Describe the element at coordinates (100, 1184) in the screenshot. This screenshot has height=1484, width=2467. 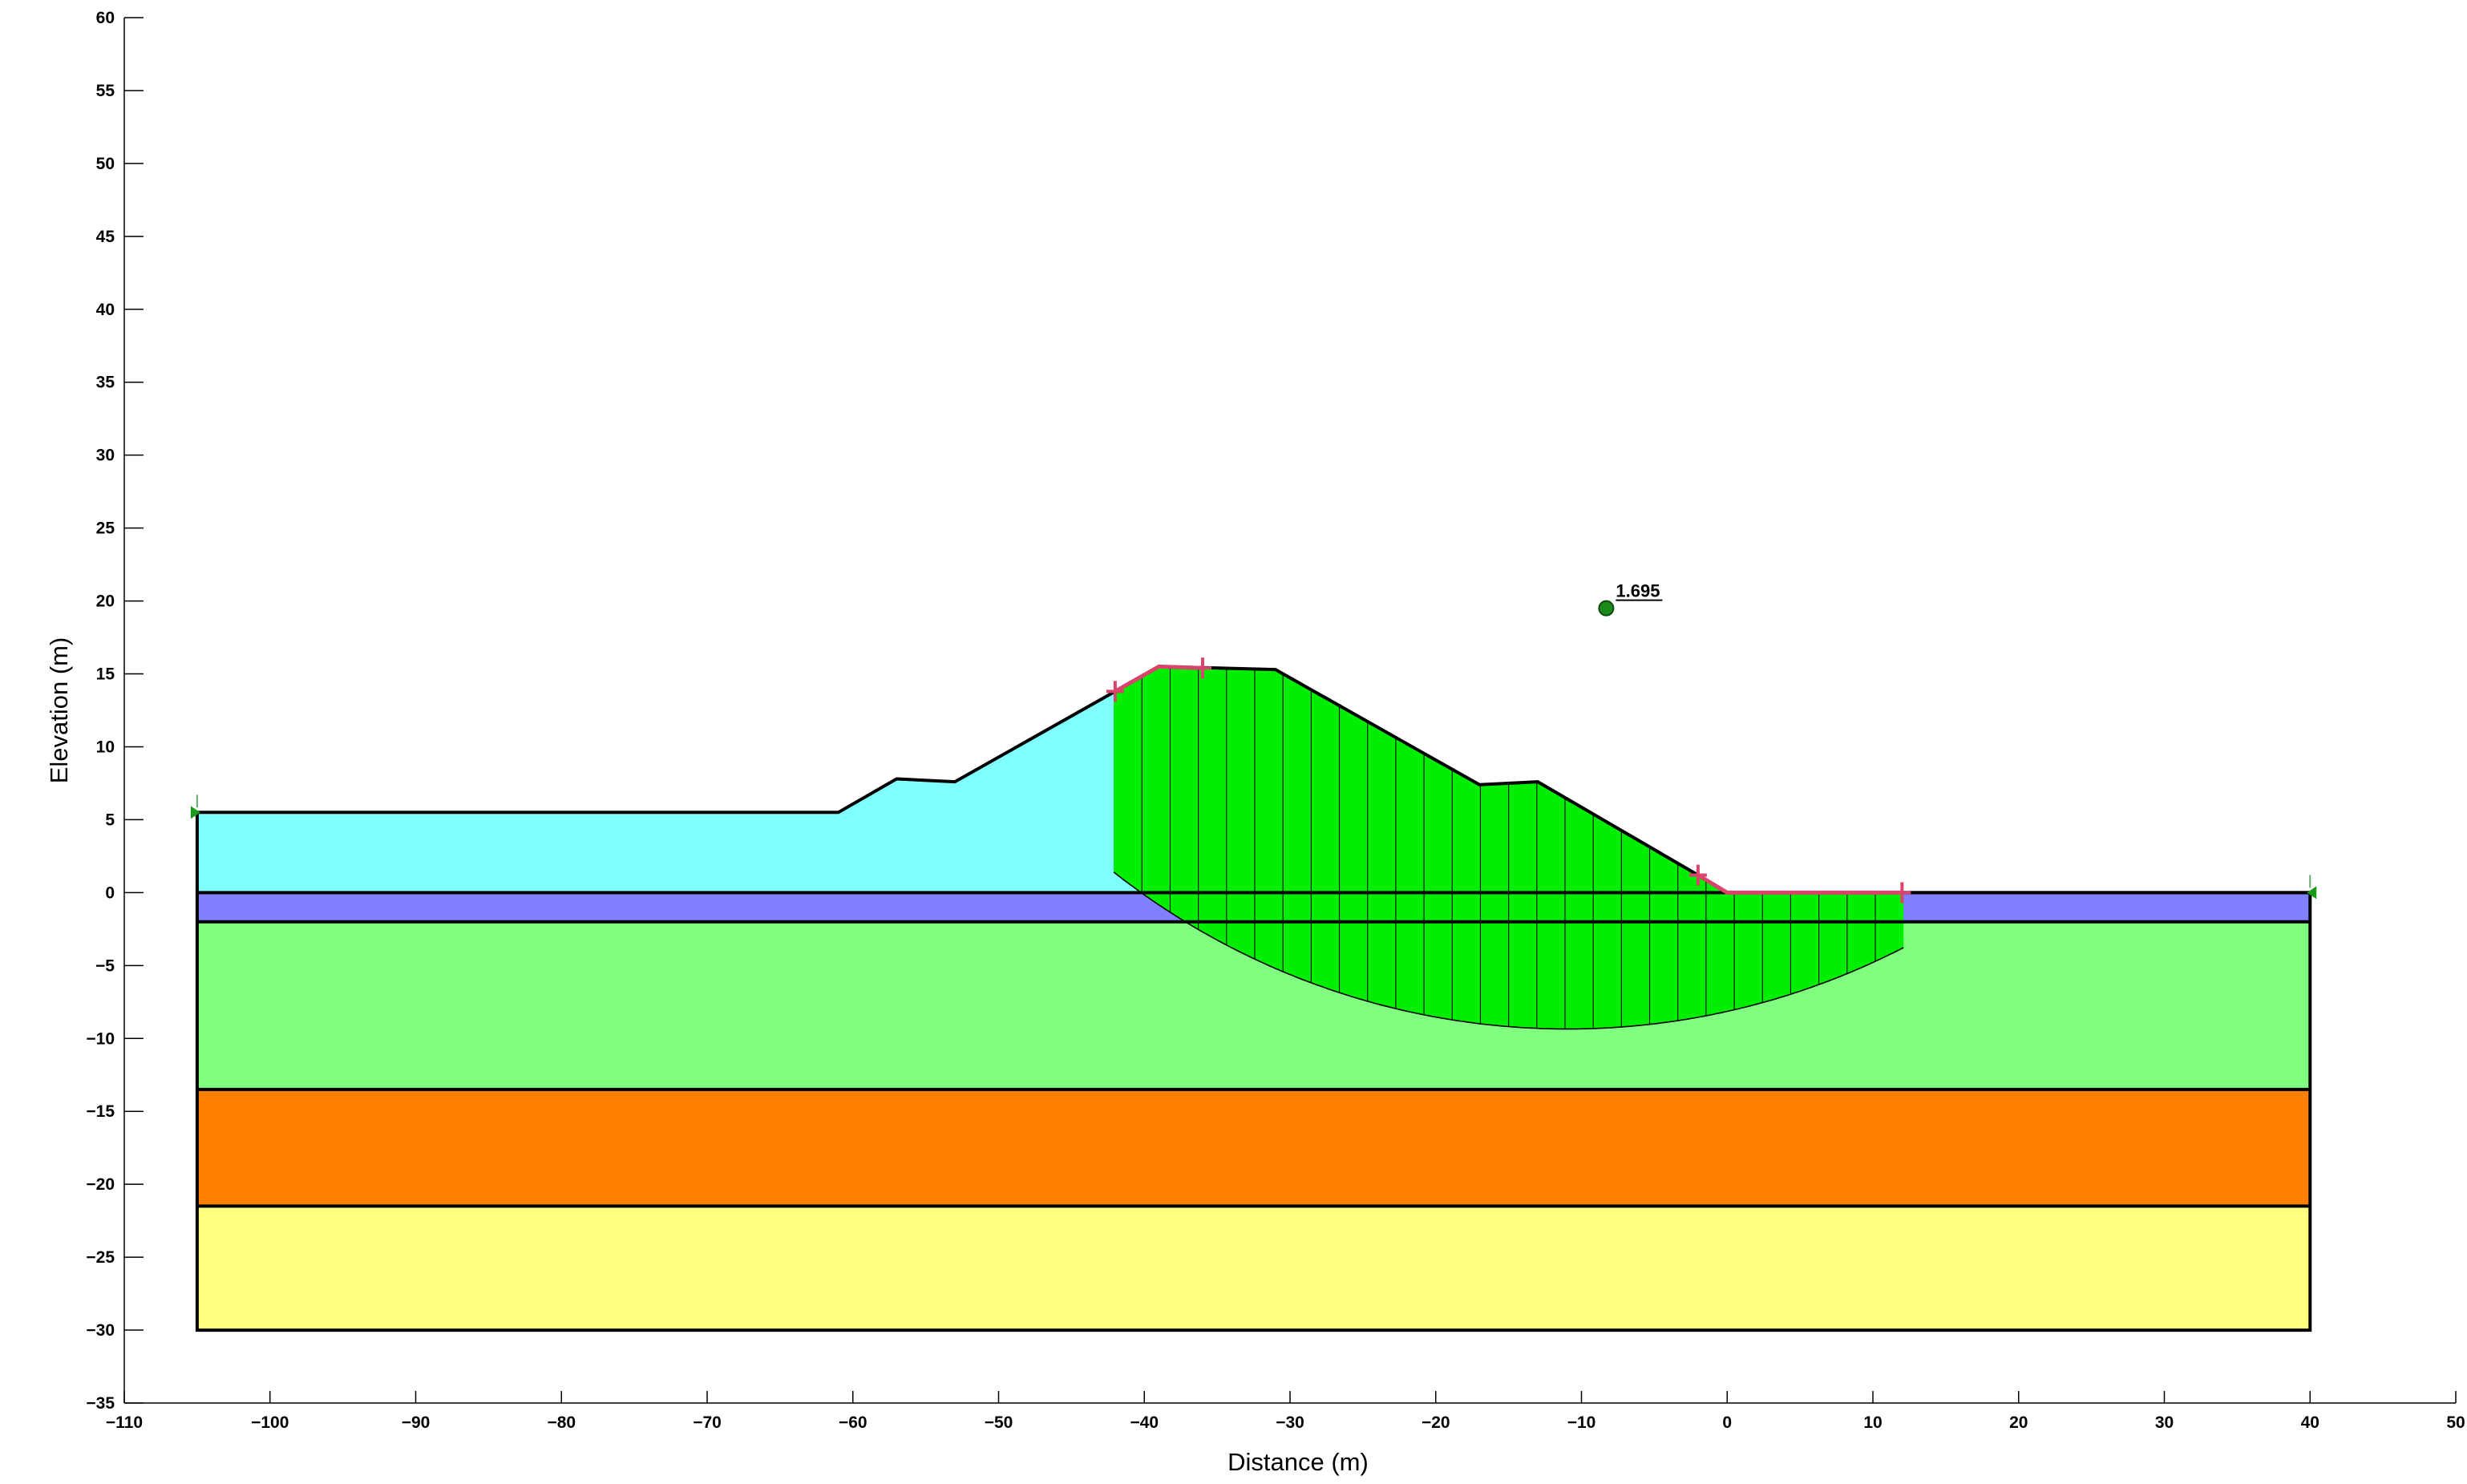
I see `y-tick-label: −20` at that location.